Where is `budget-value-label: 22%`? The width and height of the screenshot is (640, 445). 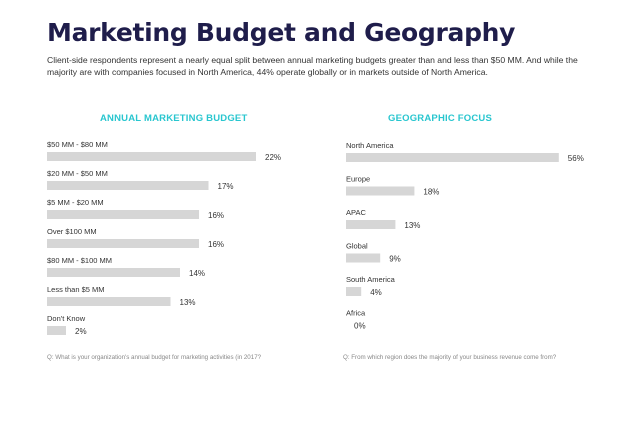 budget-value-label: 22% is located at coordinates (273, 157).